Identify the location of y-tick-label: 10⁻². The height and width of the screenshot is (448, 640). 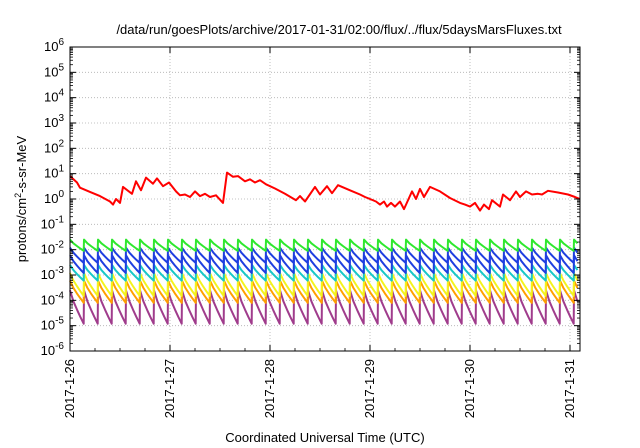
(53, 248).